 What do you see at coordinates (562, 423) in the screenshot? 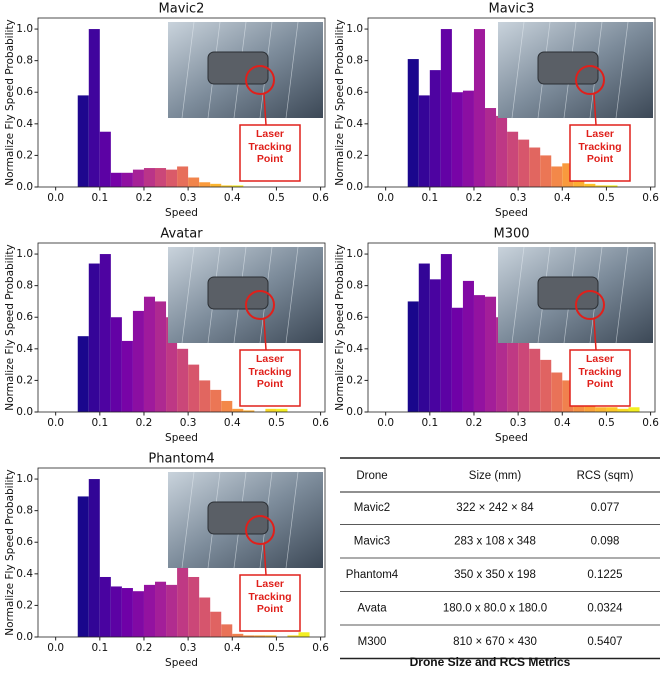
I see `x-tick-label: 0.4` at bounding box center [562, 423].